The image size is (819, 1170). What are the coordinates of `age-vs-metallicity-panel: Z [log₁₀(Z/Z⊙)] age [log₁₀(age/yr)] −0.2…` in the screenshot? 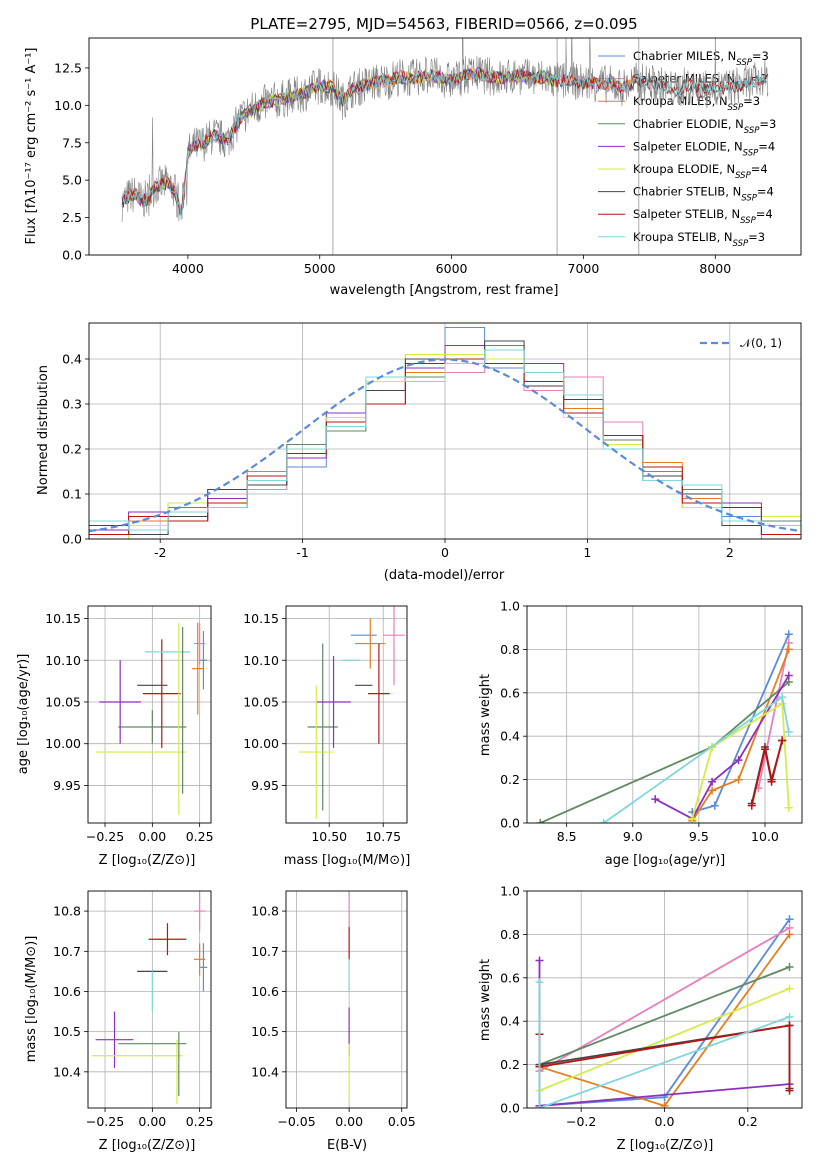 It's located at (115, 736).